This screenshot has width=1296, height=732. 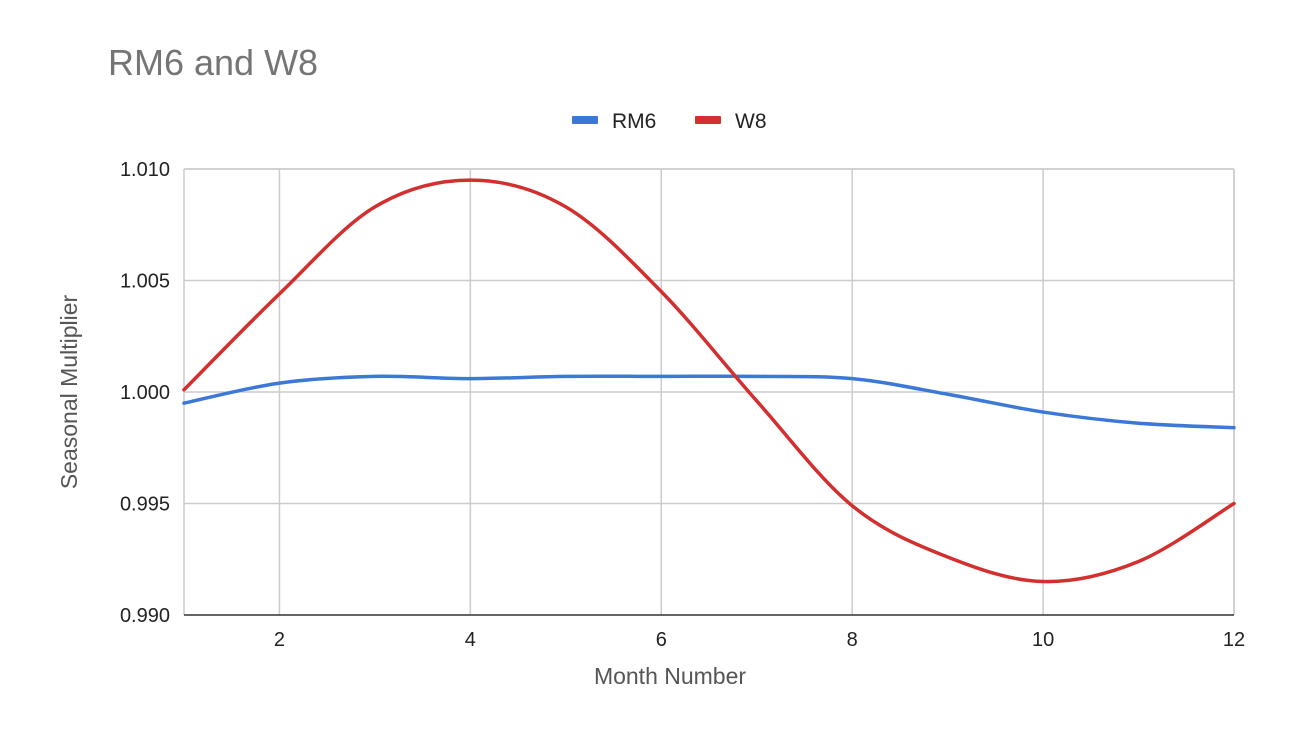 I want to click on legend: RM6 W8, so click(x=669, y=121).